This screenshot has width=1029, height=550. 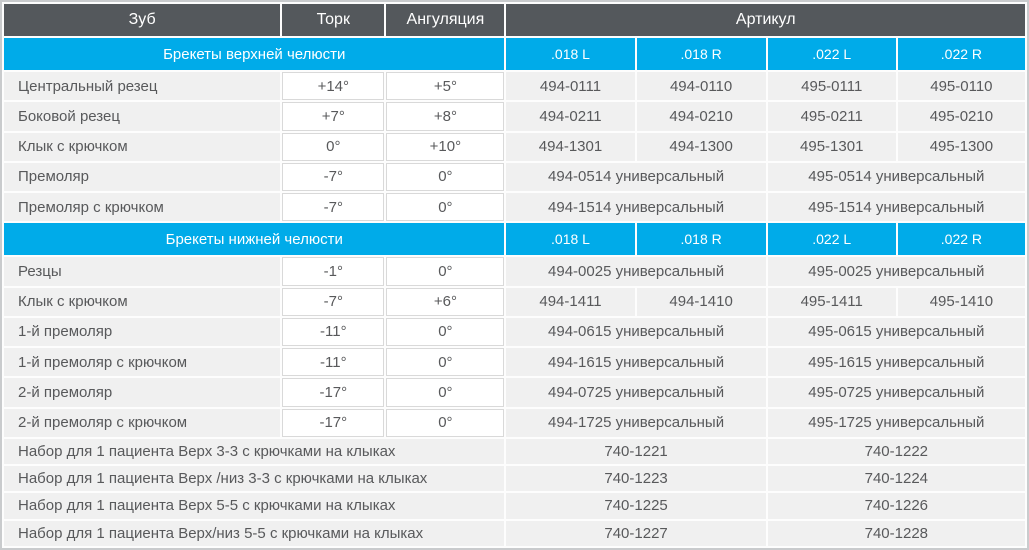 What do you see at coordinates (636, 331) in the screenshot?
I see `article-cell-universal: 494-0615 универсальный` at bounding box center [636, 331].